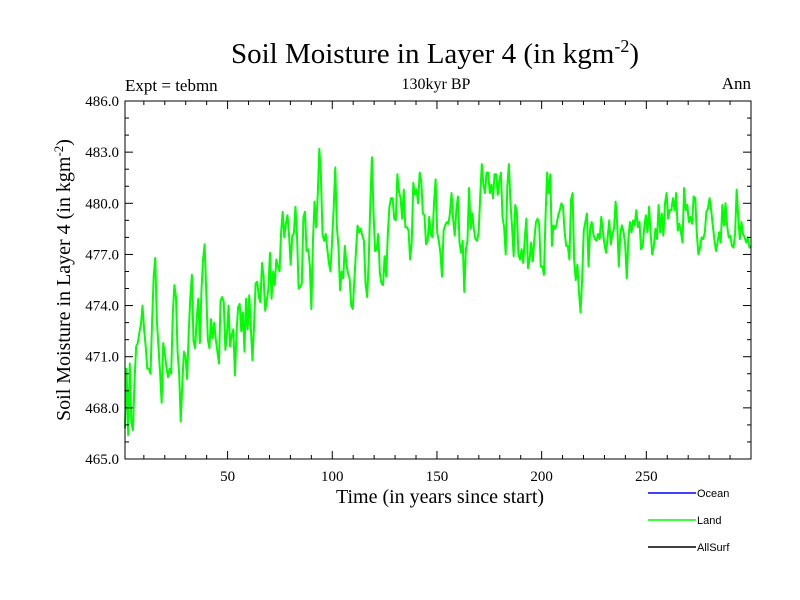  Describe the element at coordinates (102, 307) in the screenshot. I see `y-tick-label: 474.0` at that location.